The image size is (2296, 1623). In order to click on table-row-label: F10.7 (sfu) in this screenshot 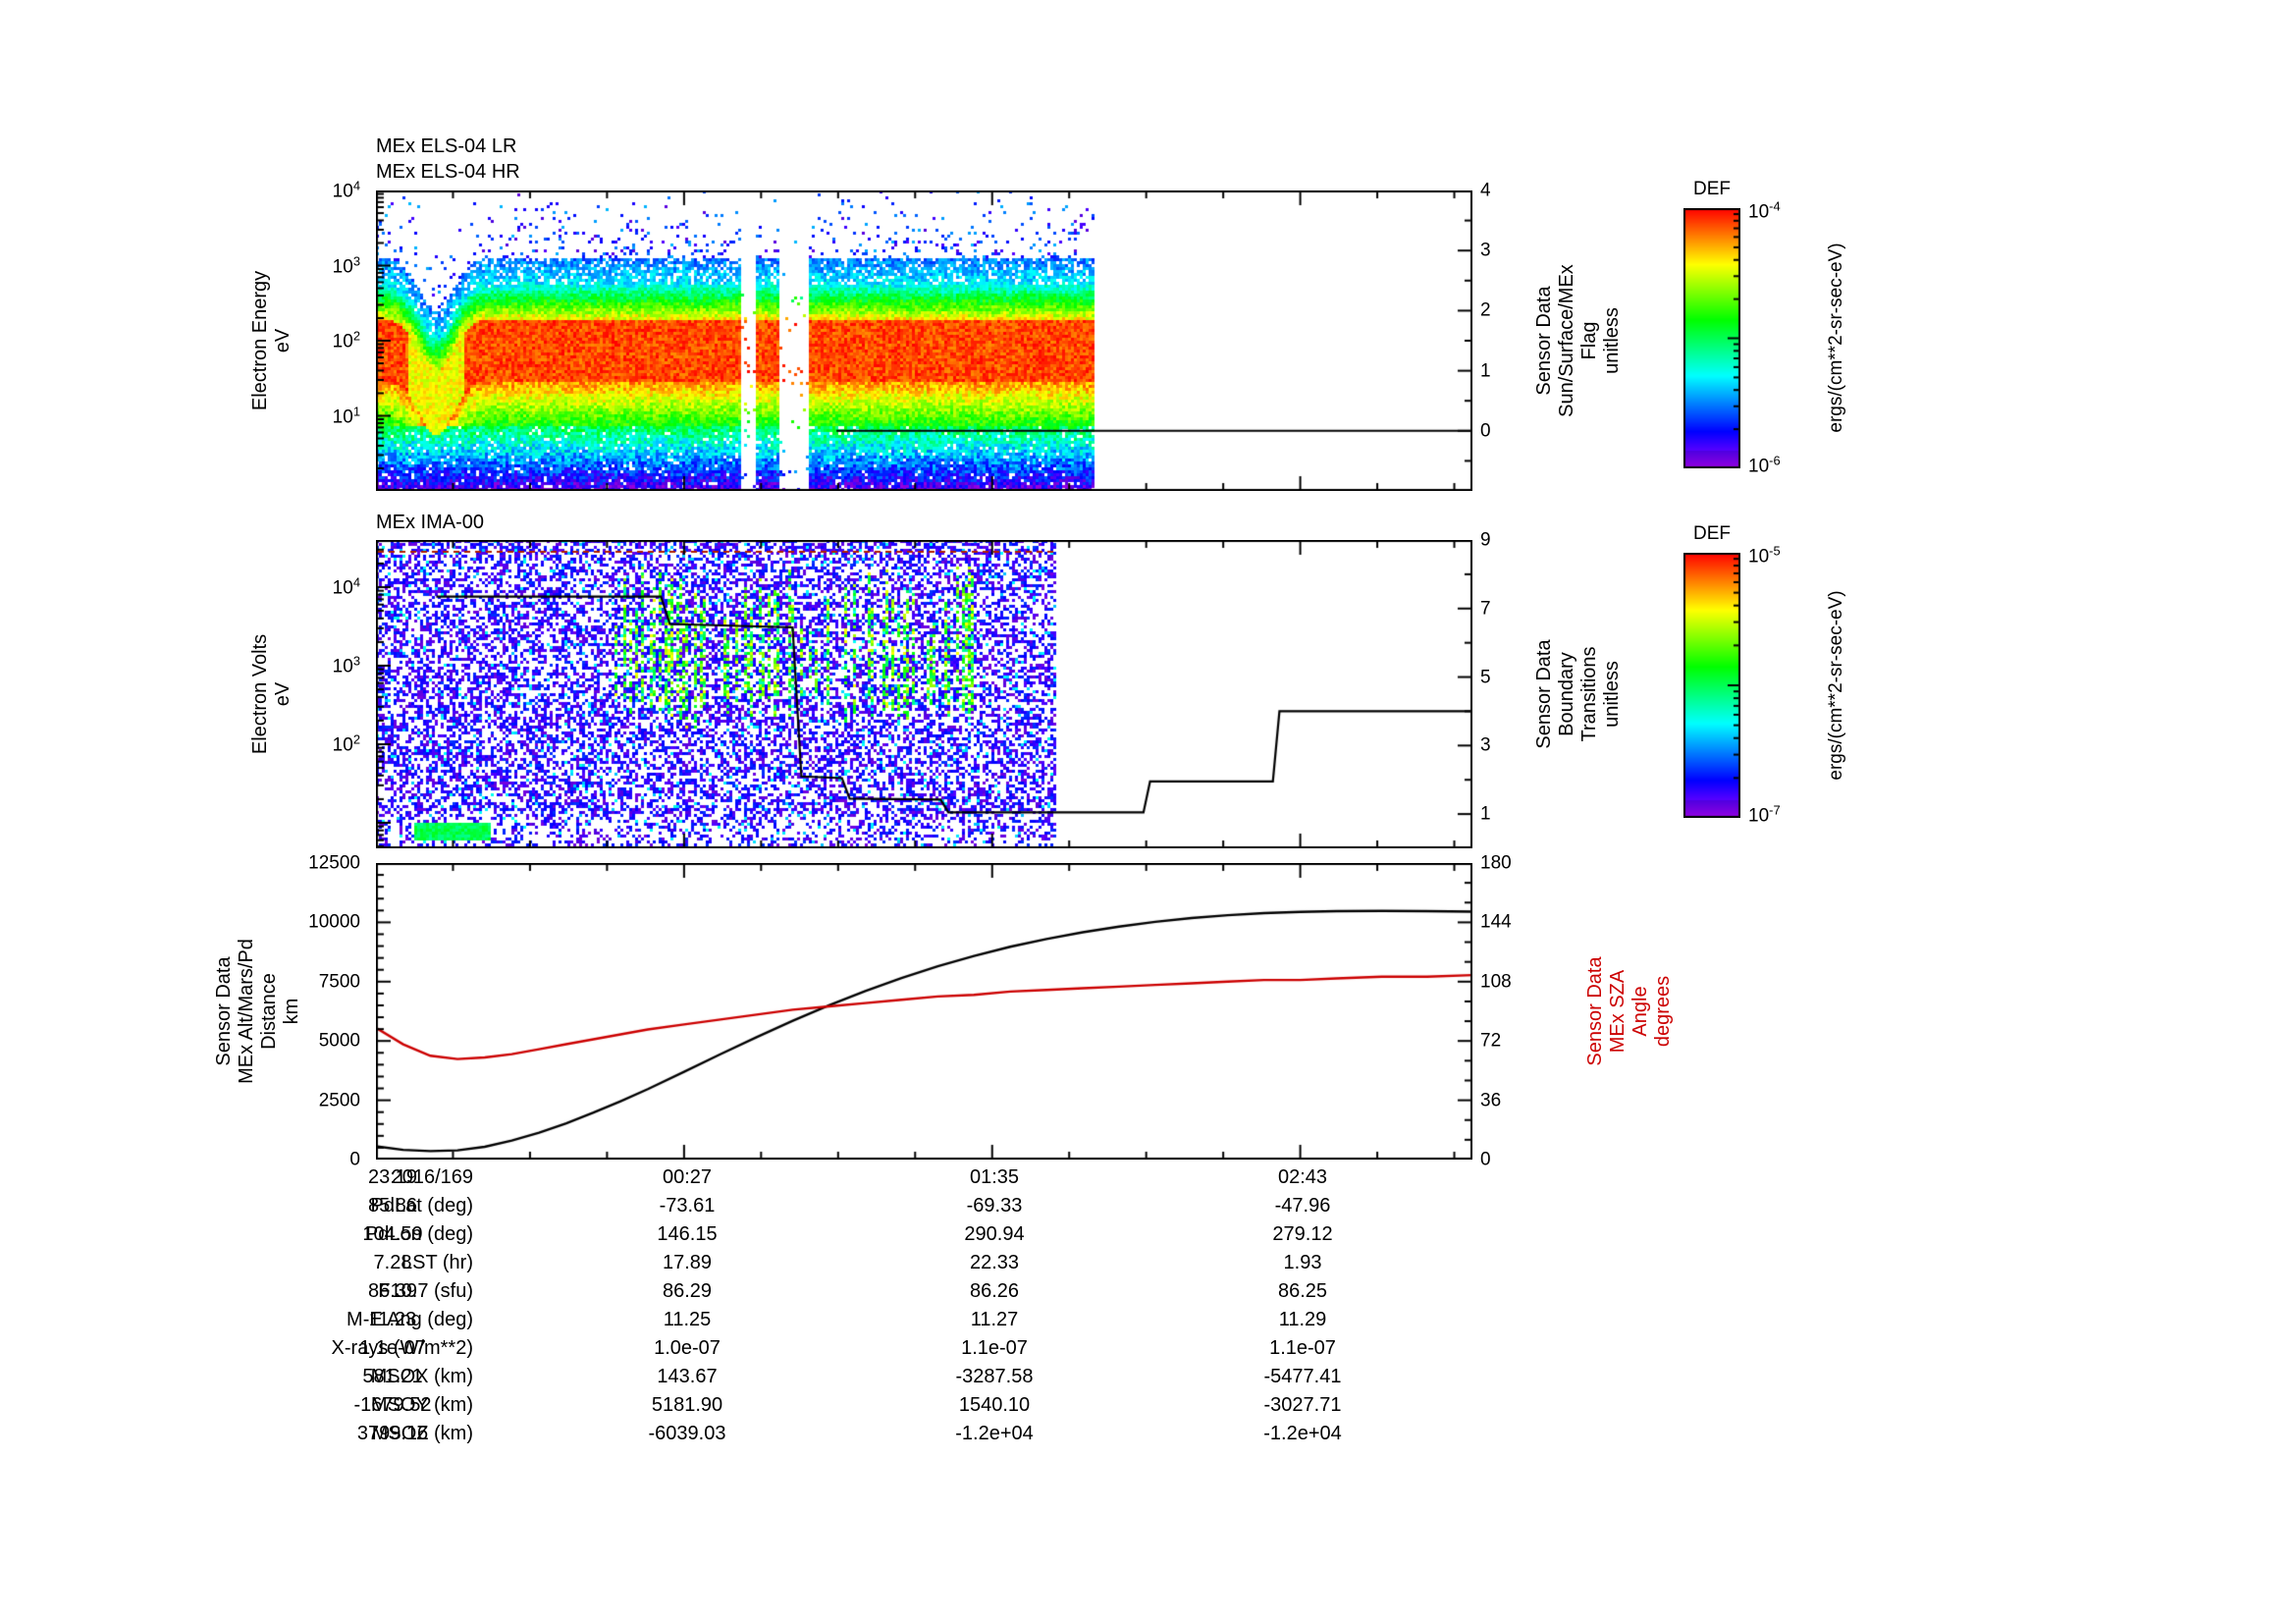, I will do `click(426, 1291)`.